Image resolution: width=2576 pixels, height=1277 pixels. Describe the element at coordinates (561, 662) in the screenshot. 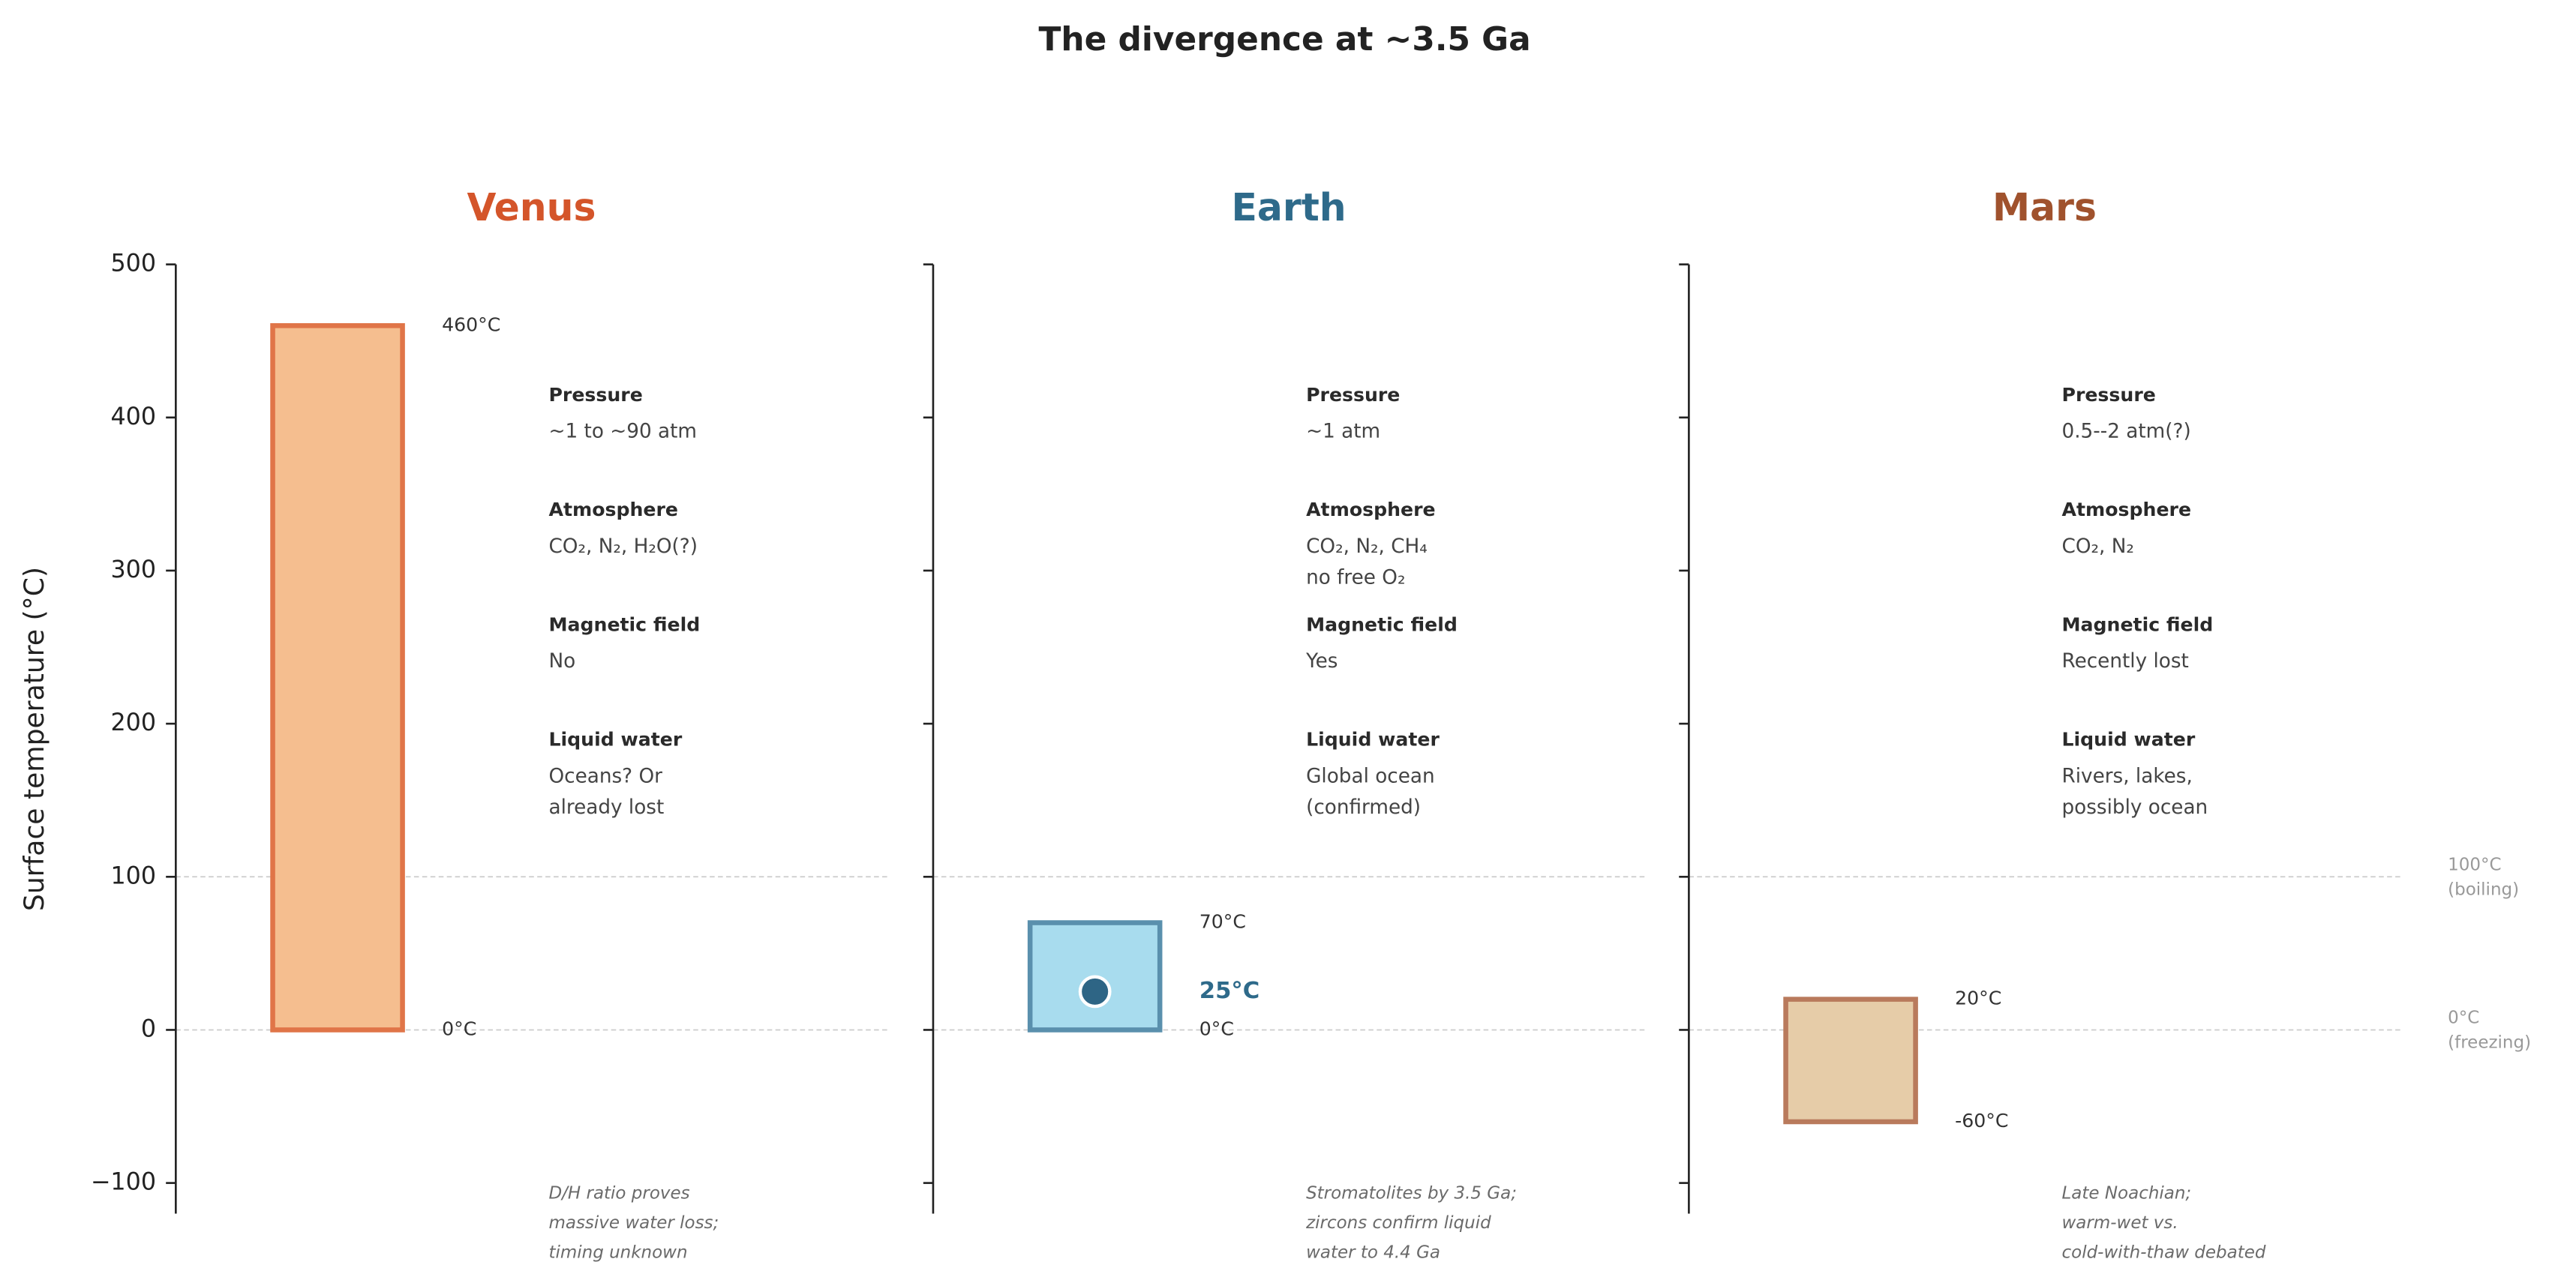

I see `fact-value: No` at that location.